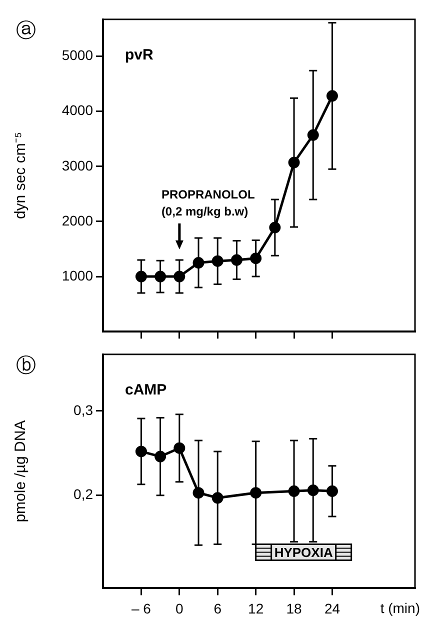  What do you see at coordinates (78, 220) in the screenshot?
I see `y-tick-label: 2000` at bounding box center [78, 220].